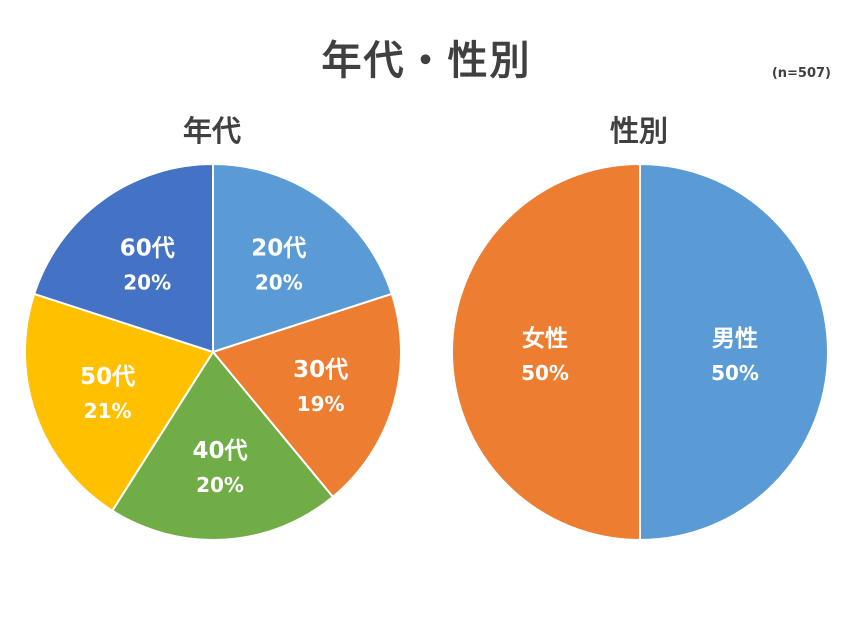 The image size is (853, 640). What do you see at coordinates (320, 370) in the screenshot?
I see `age-slice-1-label: 30代` at bounding box center [320, 370].